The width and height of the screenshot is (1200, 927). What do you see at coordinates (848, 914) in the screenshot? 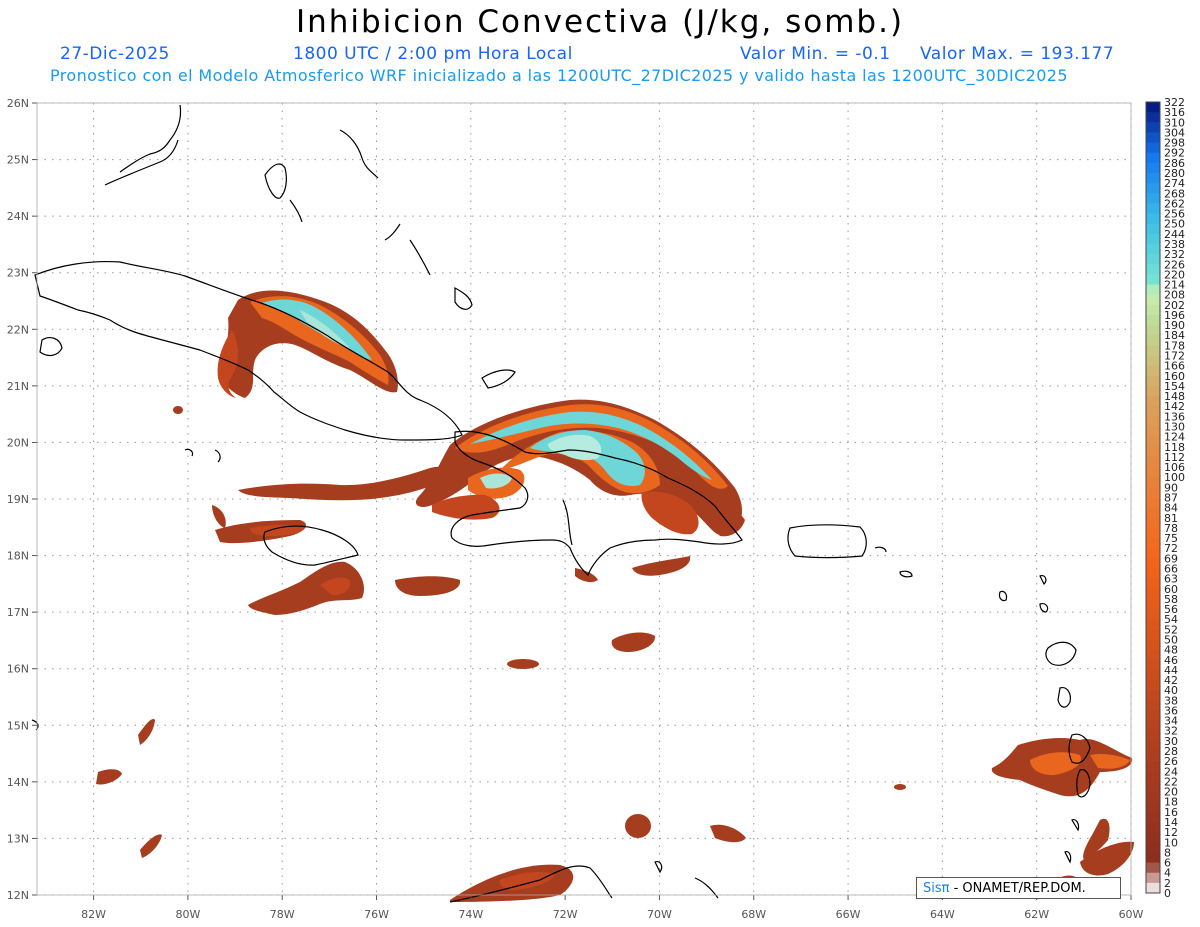
I see `lon-label: 66W` at bounding box center [848, 914].